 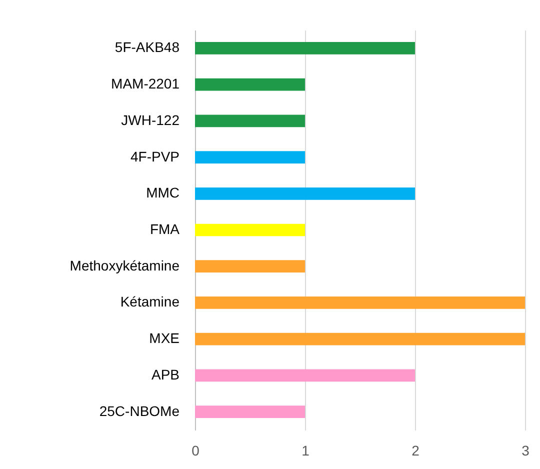 I want to click on x-tick-label: 2, so click(x=416, y=450).